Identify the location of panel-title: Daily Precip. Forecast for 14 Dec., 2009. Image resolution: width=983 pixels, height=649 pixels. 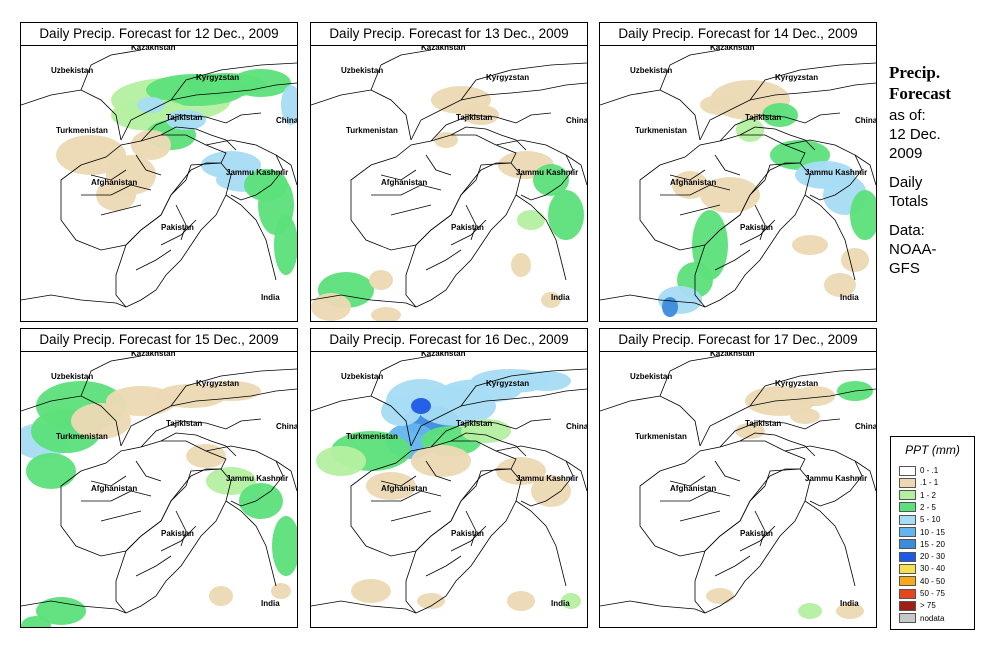
(738, 34).